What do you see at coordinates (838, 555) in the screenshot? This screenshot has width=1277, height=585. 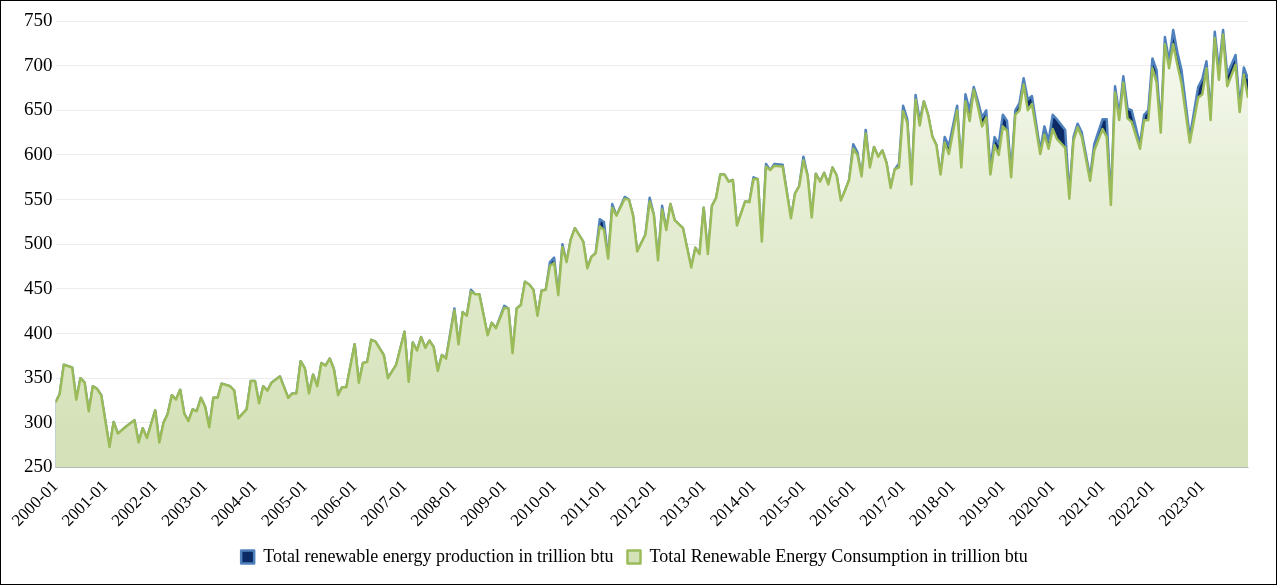 I see `legend-label: Total Renewable Energy Consumption in trillion btu` at bounding box center [838, 555].